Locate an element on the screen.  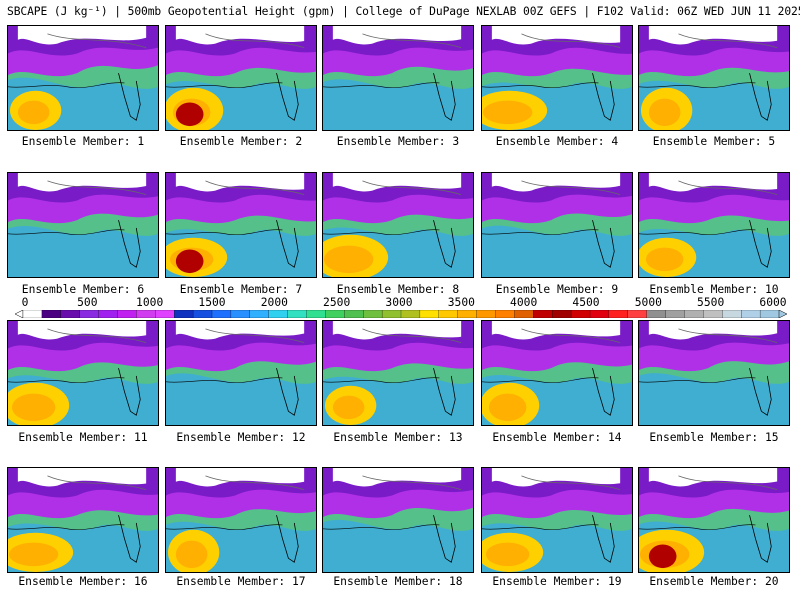
ensemble-member-label: Ensemble Member: 14 is located at coordinates (557, 437).